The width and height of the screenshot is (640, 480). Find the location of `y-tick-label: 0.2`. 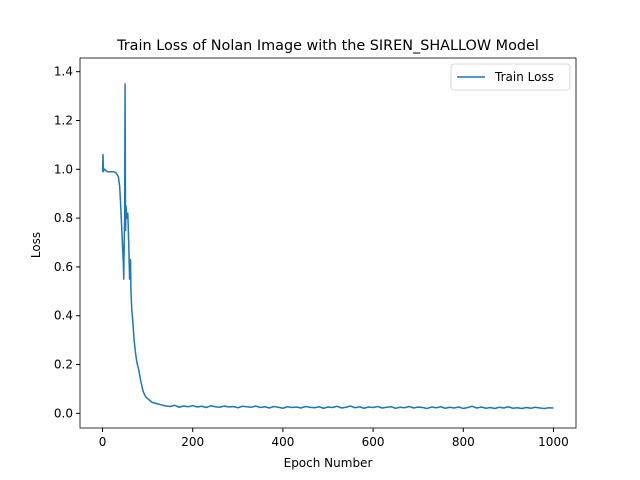

y-tick-label: 0.2 is located at coordinates (63, 365).